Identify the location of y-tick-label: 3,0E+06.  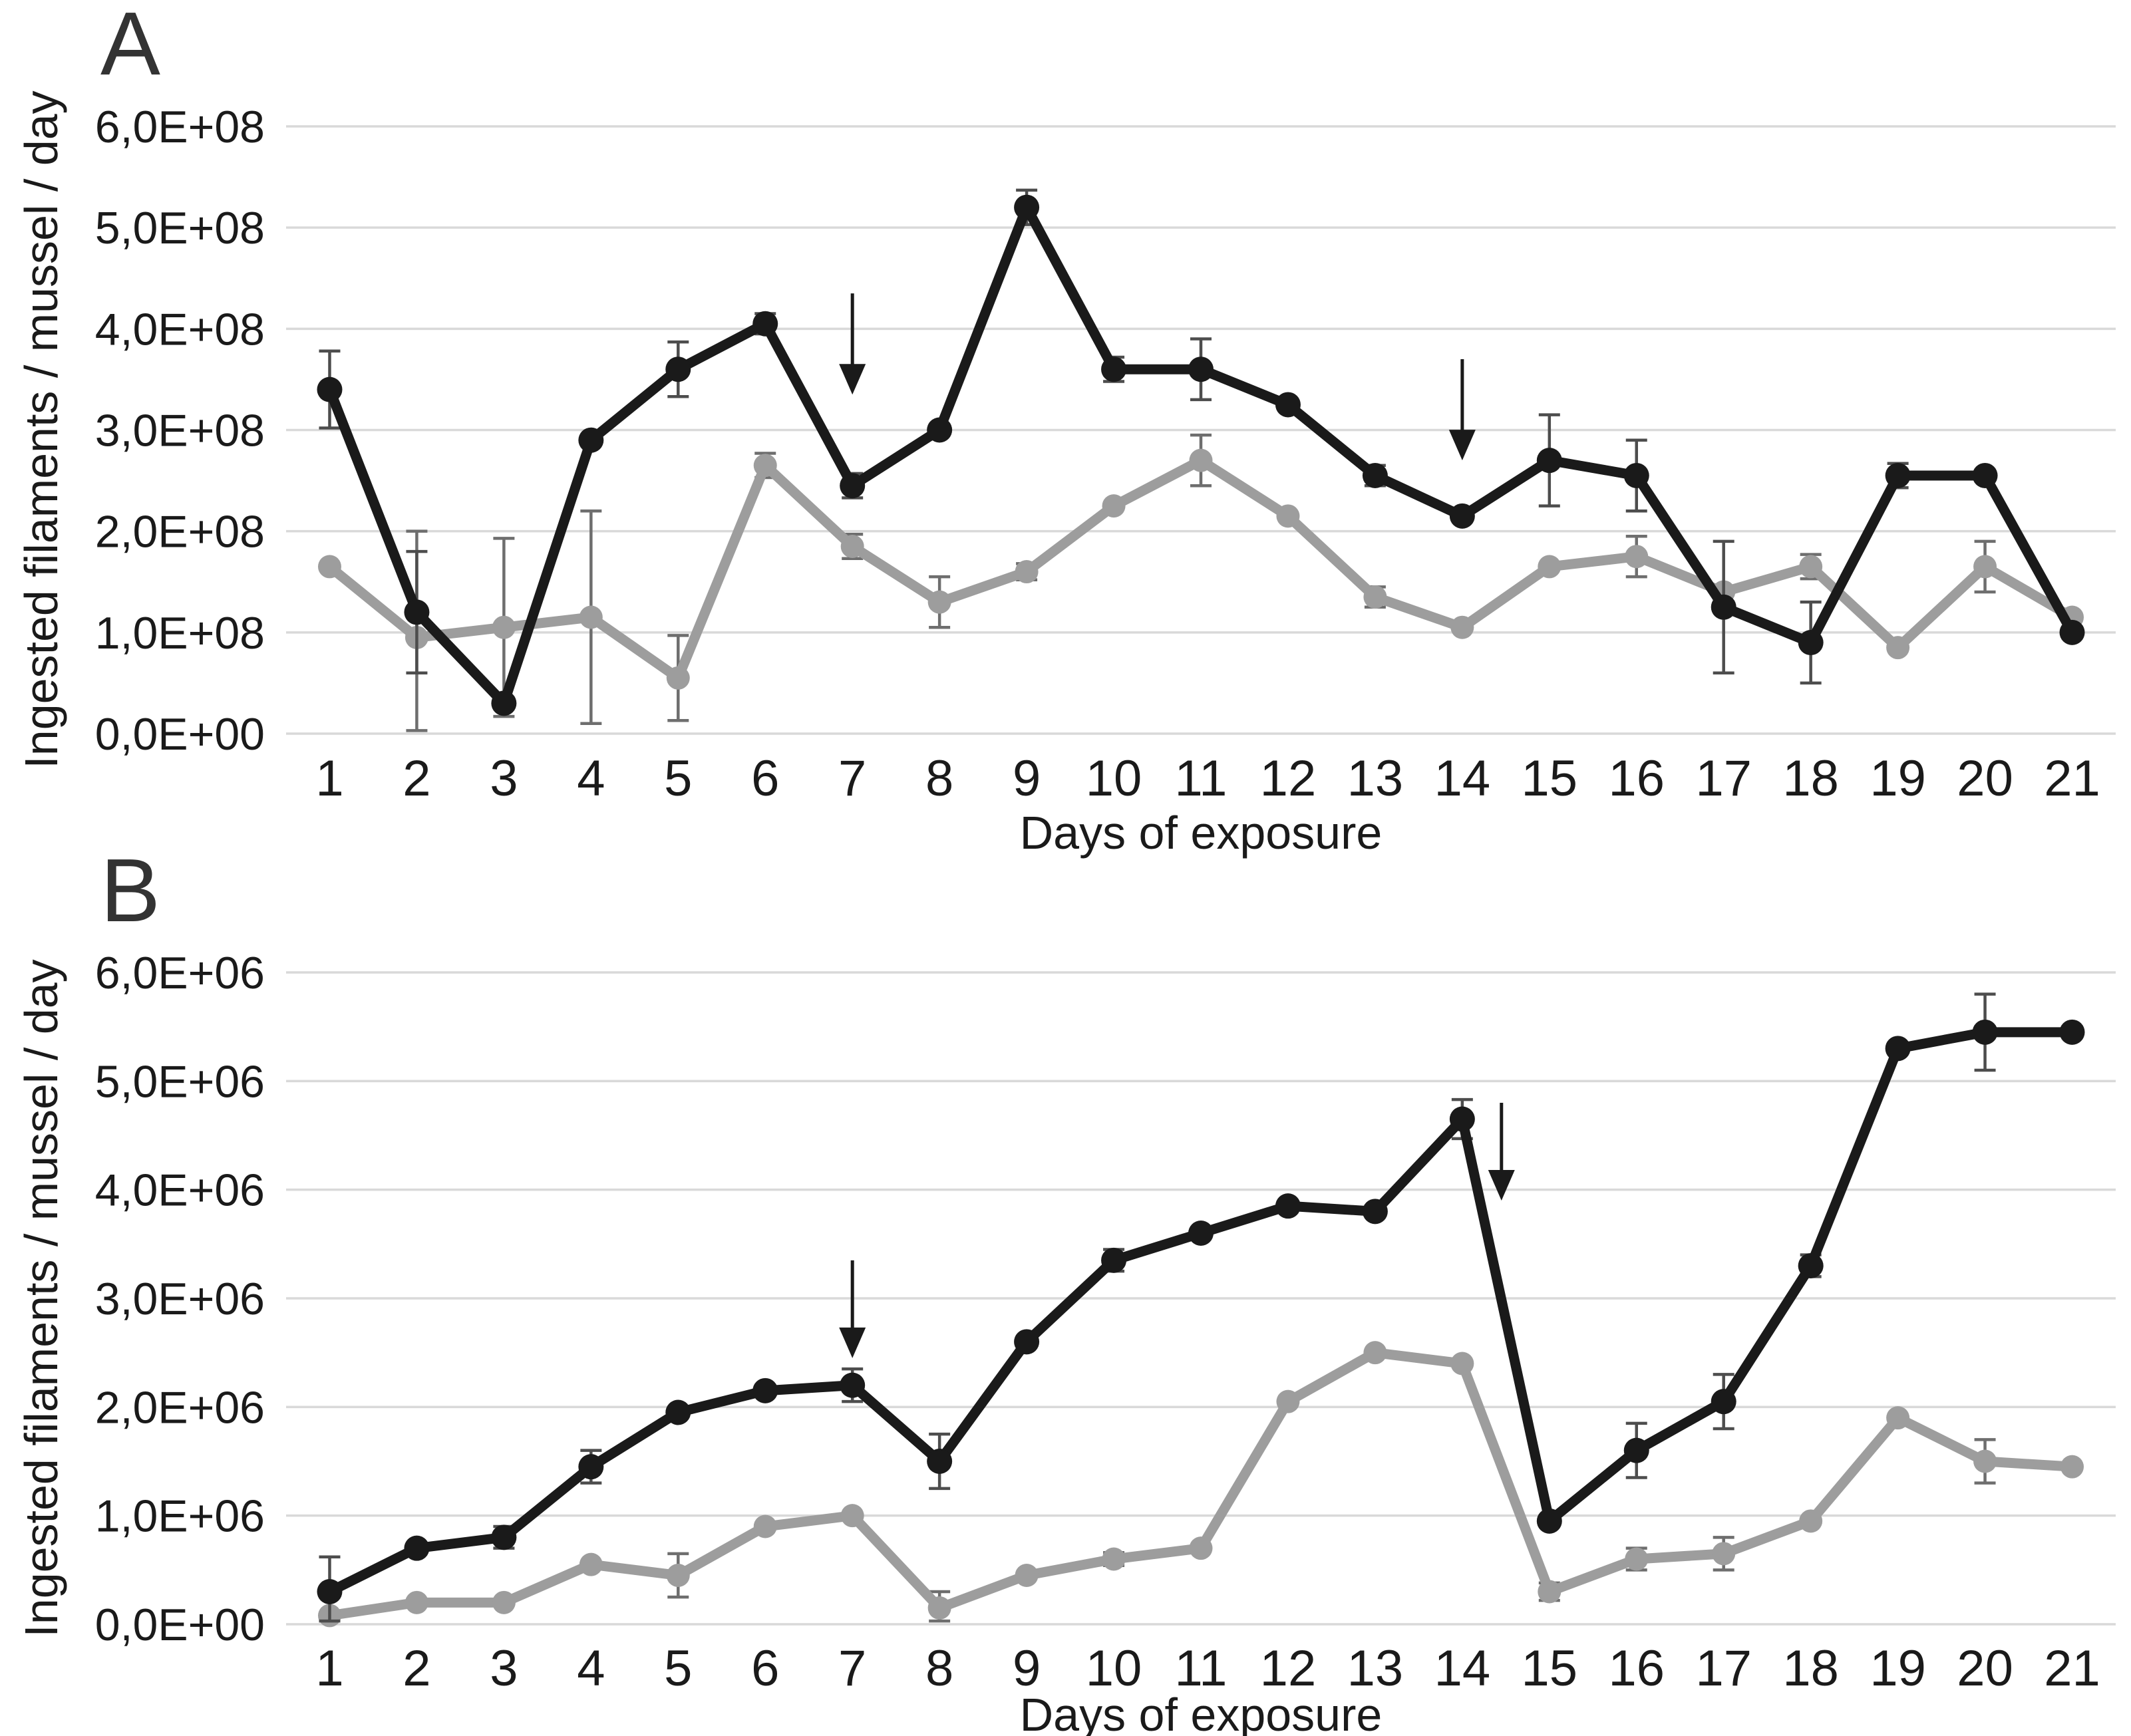
(180, 1299).